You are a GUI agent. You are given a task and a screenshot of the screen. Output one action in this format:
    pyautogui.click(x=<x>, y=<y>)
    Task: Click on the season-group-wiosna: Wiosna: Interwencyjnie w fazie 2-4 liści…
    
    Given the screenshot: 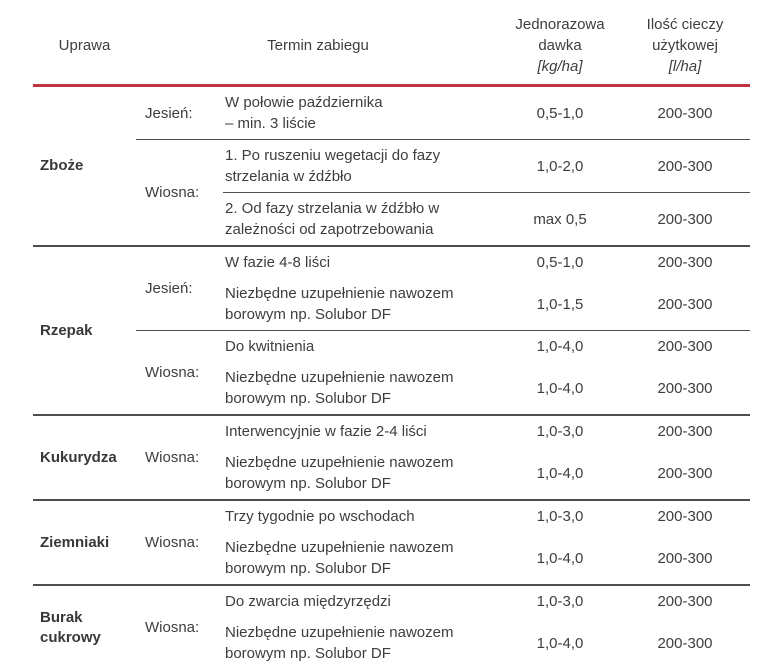 What is the action you would take?
    pyautogui.click(x=443, y=457)
    